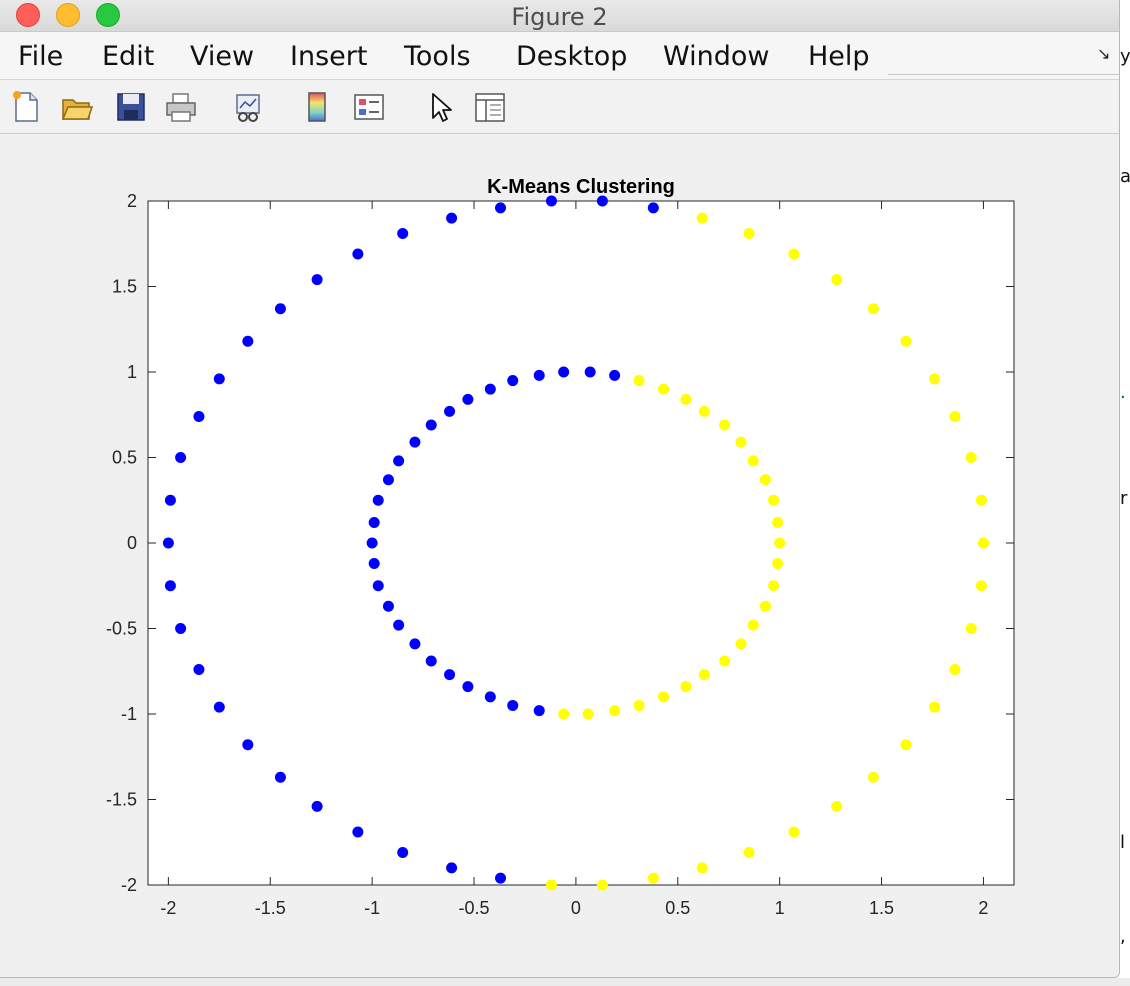  What do you see at coordinates (474, 908) in the screenshot?
I see `x-tick-label: -0.5` at bounding box center [474, 908].